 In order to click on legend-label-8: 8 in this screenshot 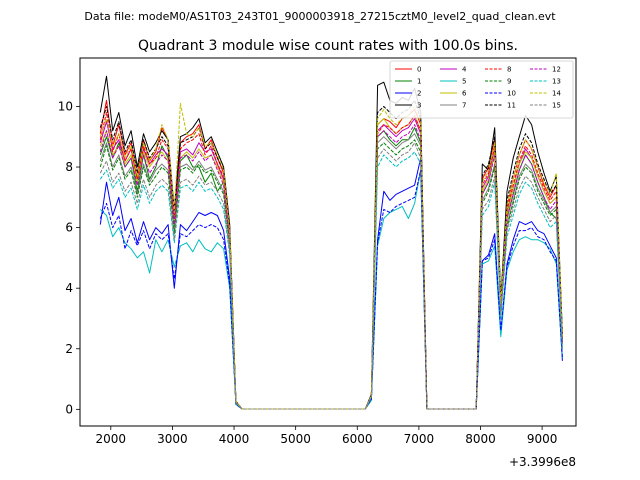, I will do `click(509, 70)`.